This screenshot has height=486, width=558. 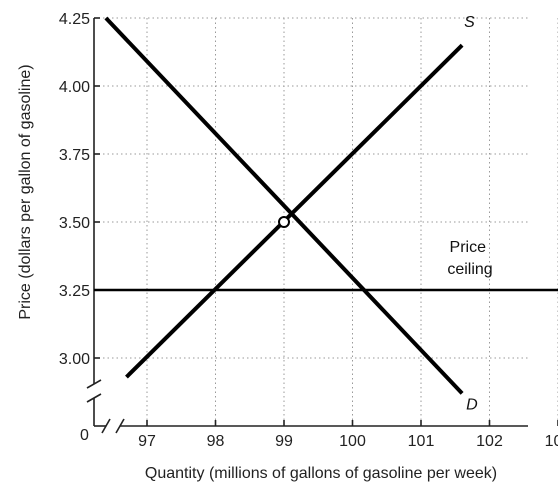 What do you see at coordinates (469, 22) in the screenshot?
I see `curve-label-s: S` at bounding box center [469, 22].